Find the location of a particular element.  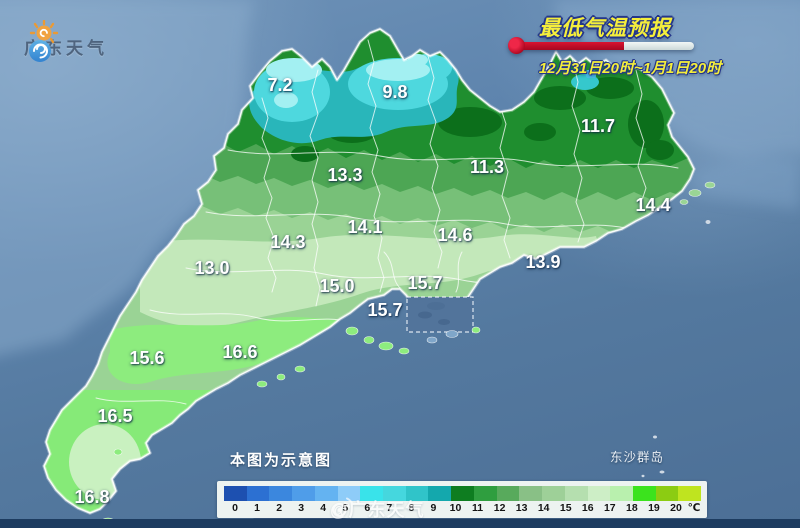

legend-tick: 8 is located at coordinates (411, 508).